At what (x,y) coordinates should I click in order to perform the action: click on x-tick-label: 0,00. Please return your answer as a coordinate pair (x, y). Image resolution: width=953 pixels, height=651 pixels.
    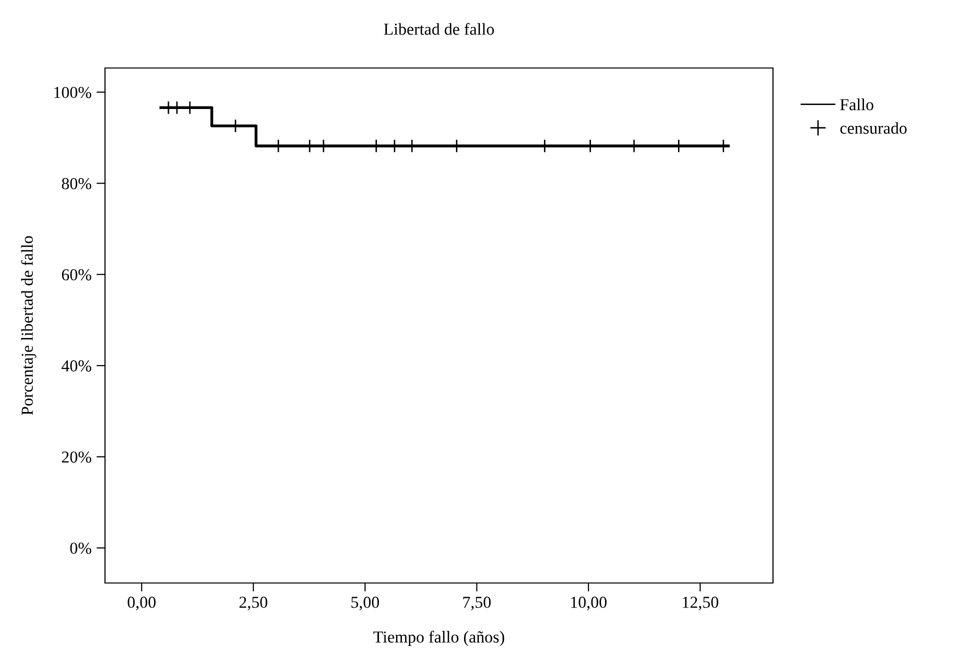
    Looking at the image, I should click on (142, 603).